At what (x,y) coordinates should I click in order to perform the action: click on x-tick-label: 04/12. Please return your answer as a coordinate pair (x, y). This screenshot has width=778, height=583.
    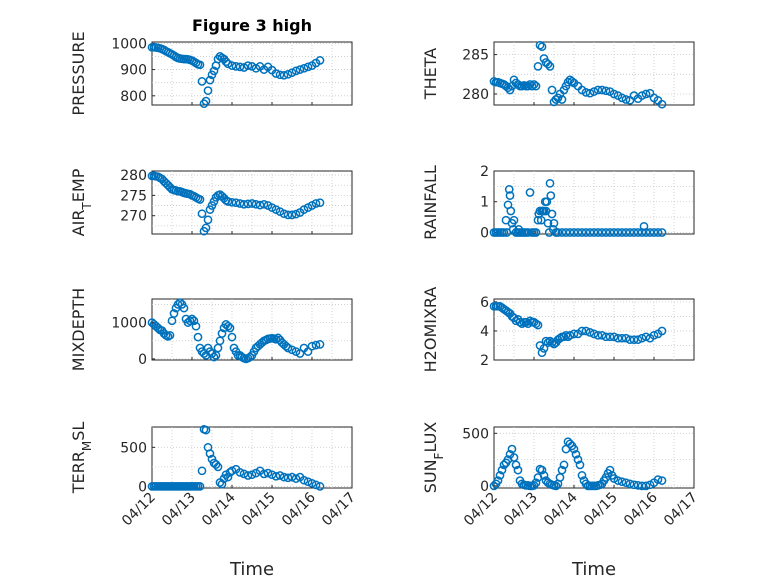
    Looking at the image, I should click on (139, 510).